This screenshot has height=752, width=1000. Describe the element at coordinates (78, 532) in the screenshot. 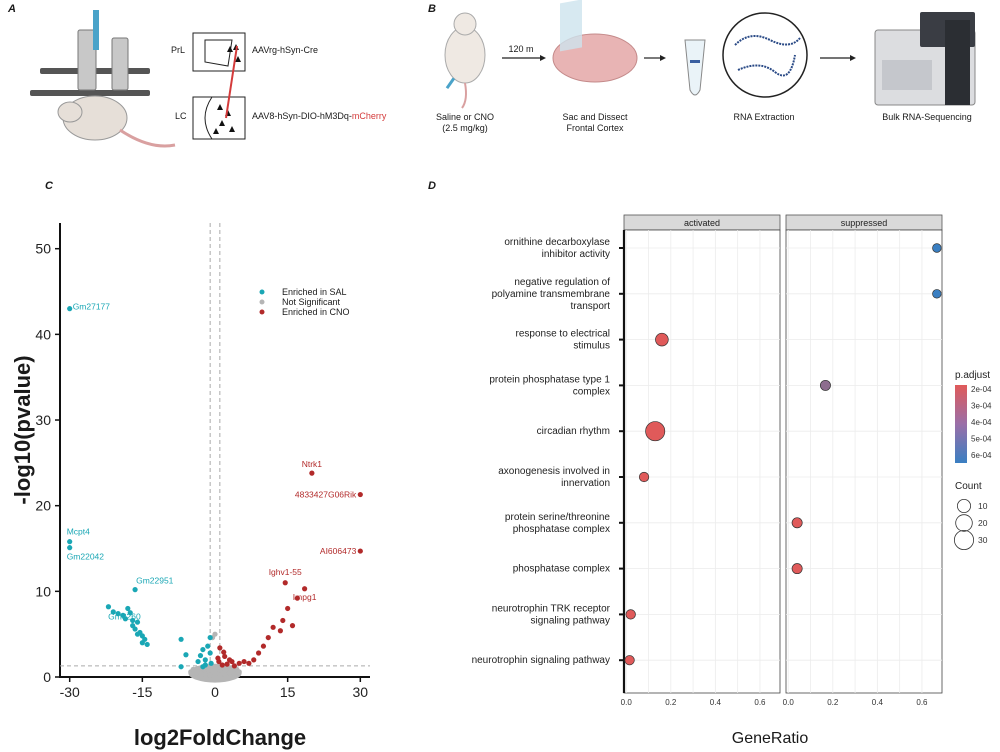

I see `gene-label: Mcpt4` at that location.